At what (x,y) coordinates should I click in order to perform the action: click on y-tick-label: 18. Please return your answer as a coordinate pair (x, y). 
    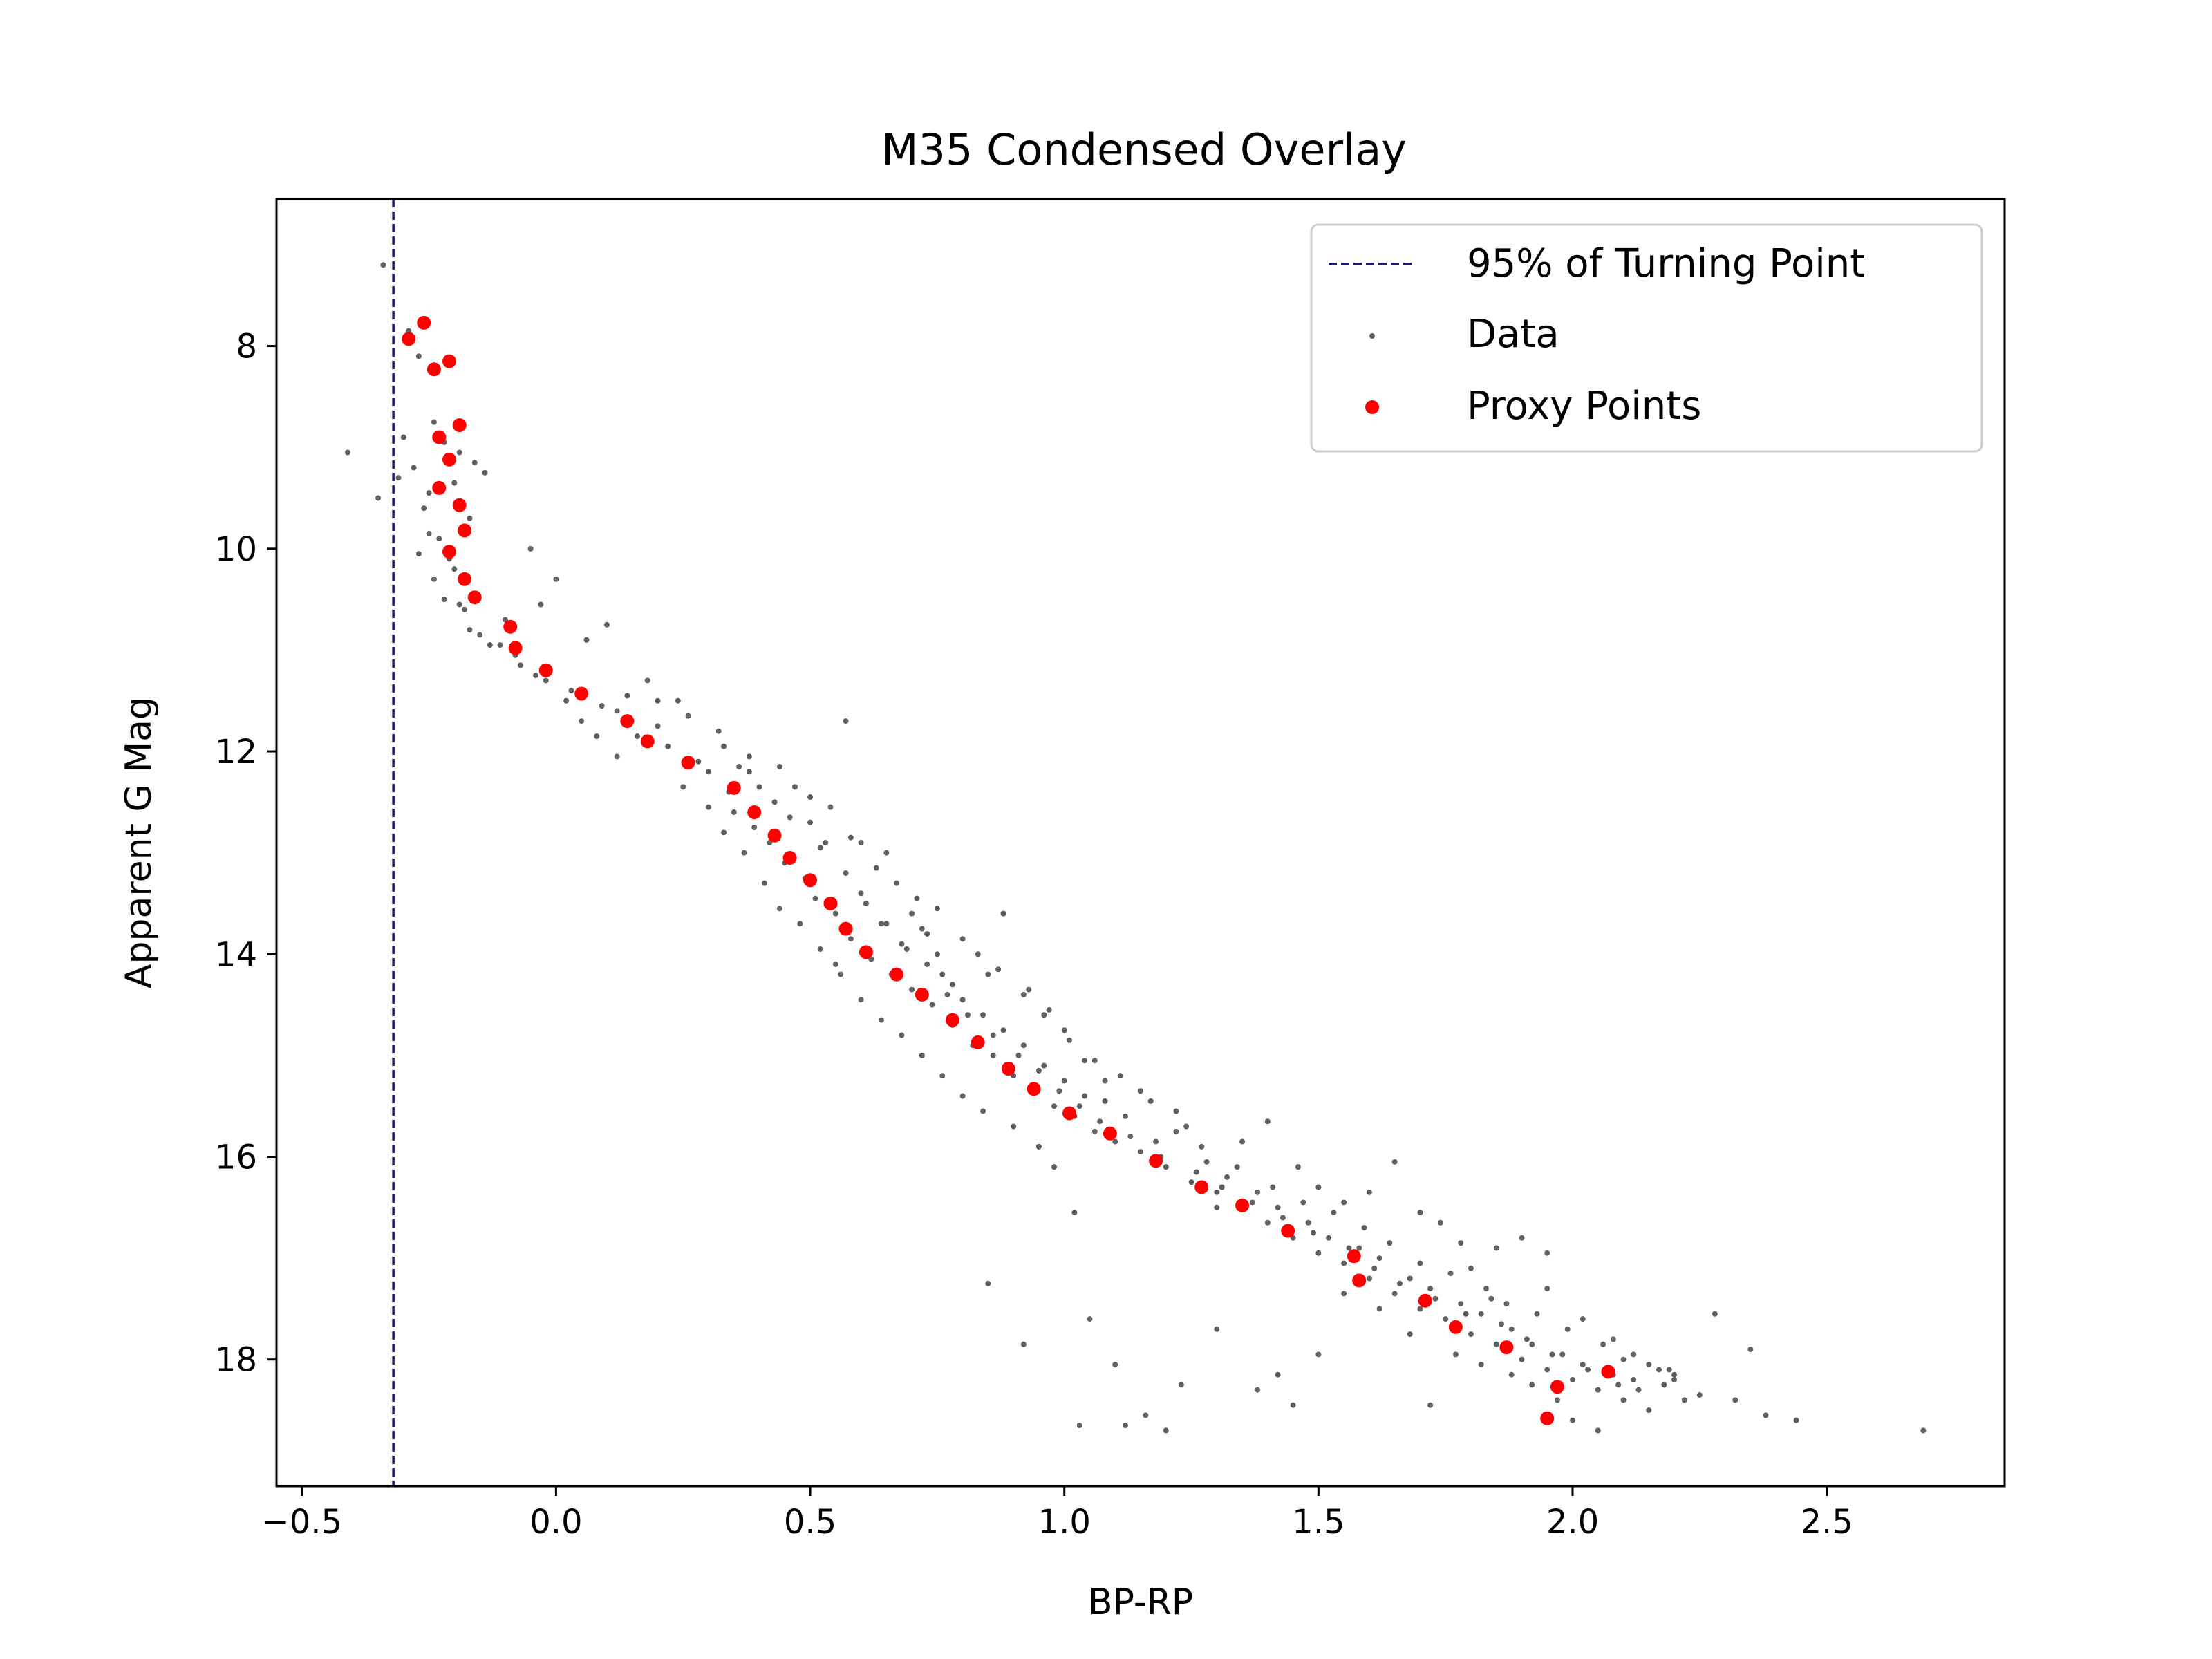
    Looking at the image, I should click on (236, 1360).